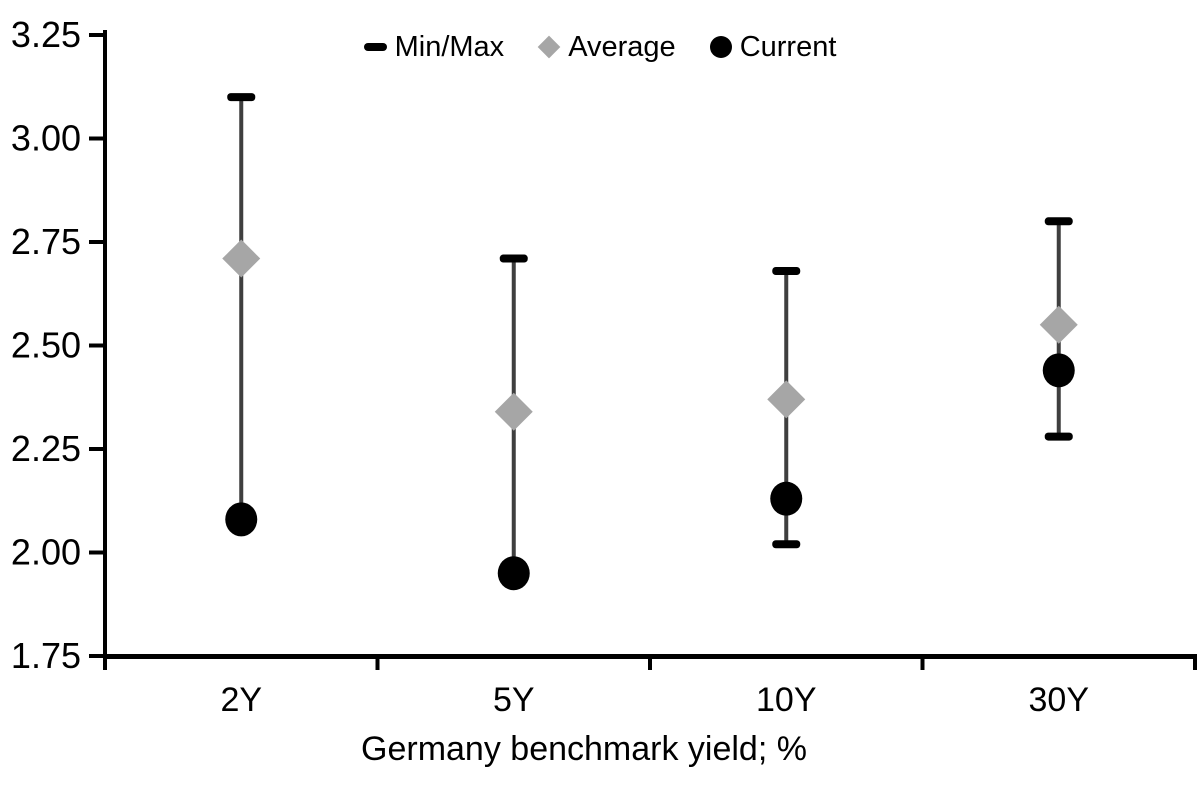 Image resolution: width=1200 pixels, height=788 pixels. Describe the element at coordinates (786, 498) in the screenshot. I see `current-marker-10Y` at that location.